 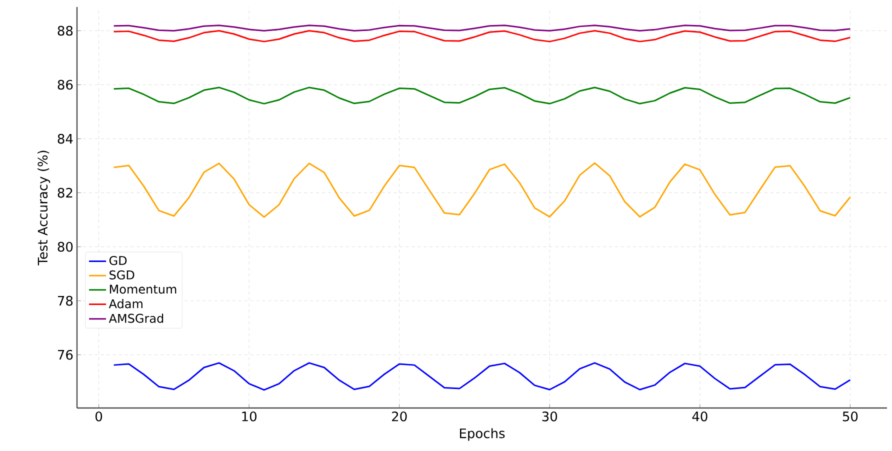 What do you see at coordinates (550, 417) in the screenshot?
I see `x-tick-label: 30` at bounding box center [550, 417].